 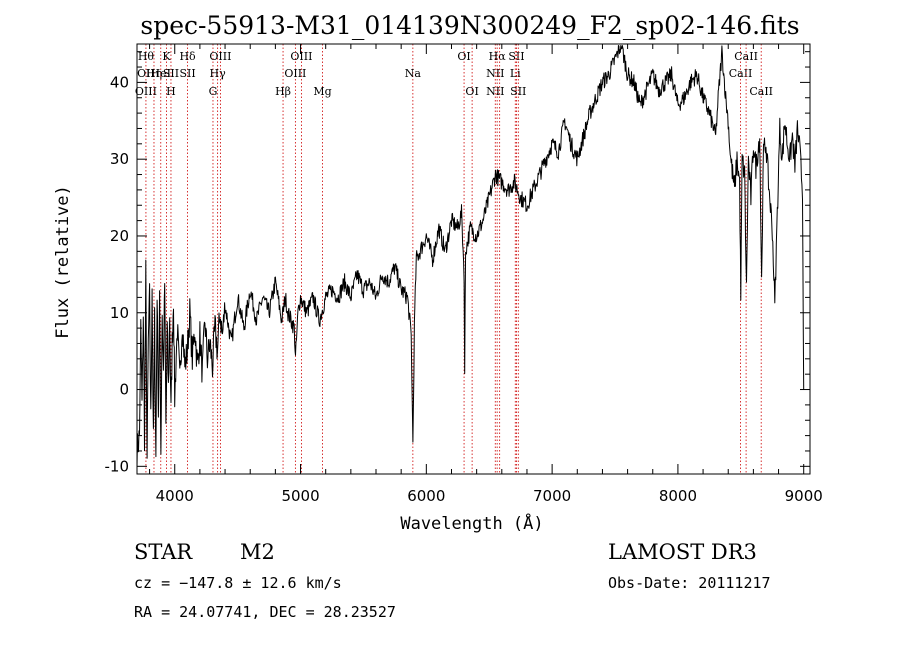 I want to click on line-marker-label: Hθ, so click(x=146, y=56).